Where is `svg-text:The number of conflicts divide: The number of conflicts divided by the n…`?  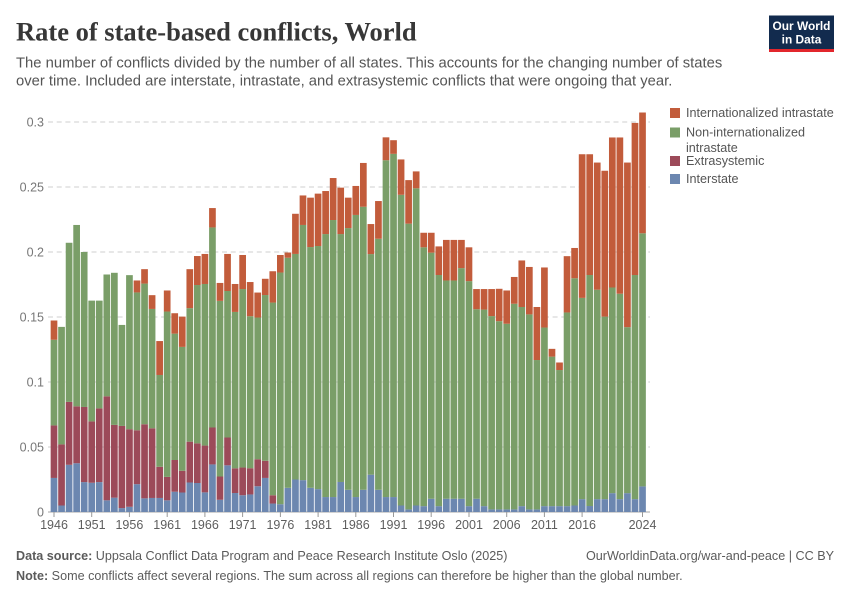 svg-text:The number of conflicts divide: The number of conflicts divided by the n… is located at coordinates (369, 64).